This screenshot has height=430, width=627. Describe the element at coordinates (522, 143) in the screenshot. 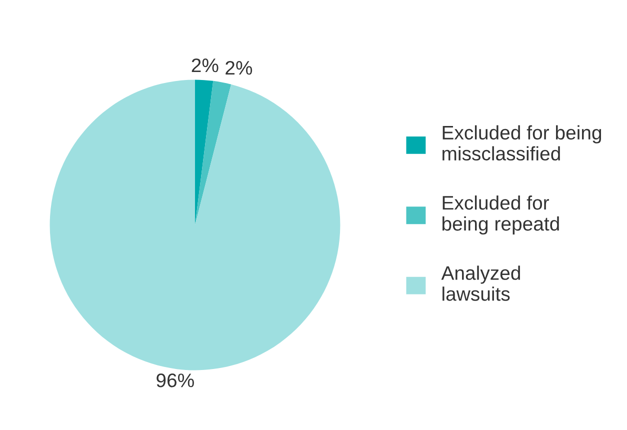

I see `legend-label: Excluded for being missclassified` at that location.